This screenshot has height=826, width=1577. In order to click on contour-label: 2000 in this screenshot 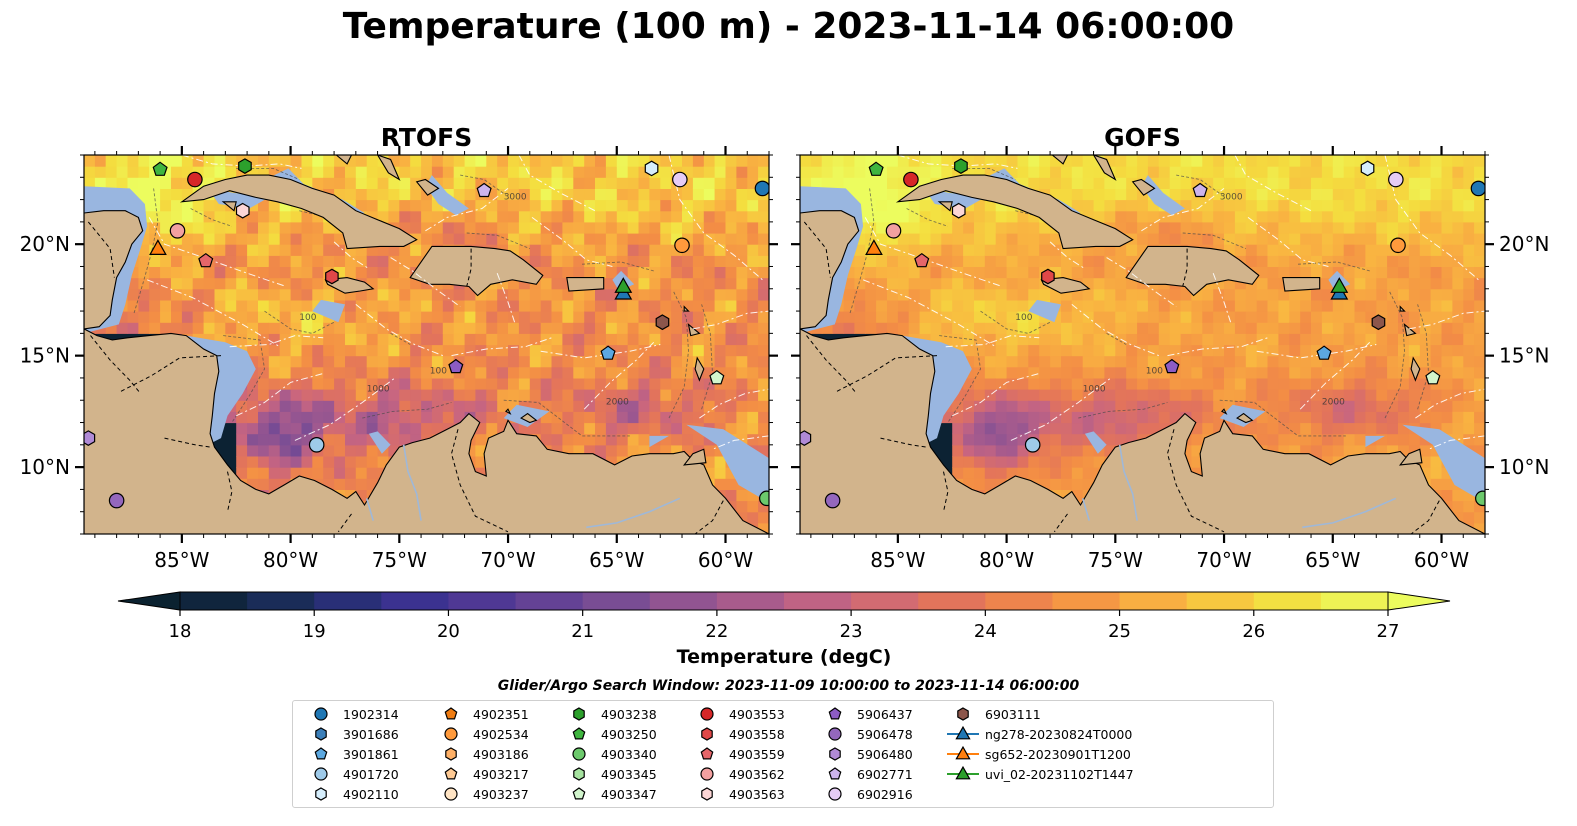, I will do `click(617, 403)`.